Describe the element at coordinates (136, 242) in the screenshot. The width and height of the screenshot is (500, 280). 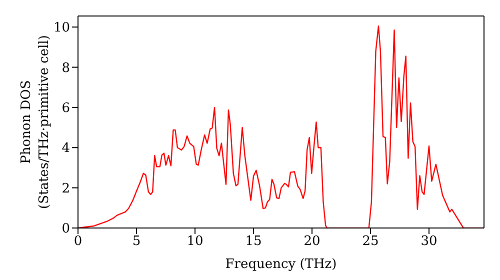
I see `x-tick-label: 5` at that location.